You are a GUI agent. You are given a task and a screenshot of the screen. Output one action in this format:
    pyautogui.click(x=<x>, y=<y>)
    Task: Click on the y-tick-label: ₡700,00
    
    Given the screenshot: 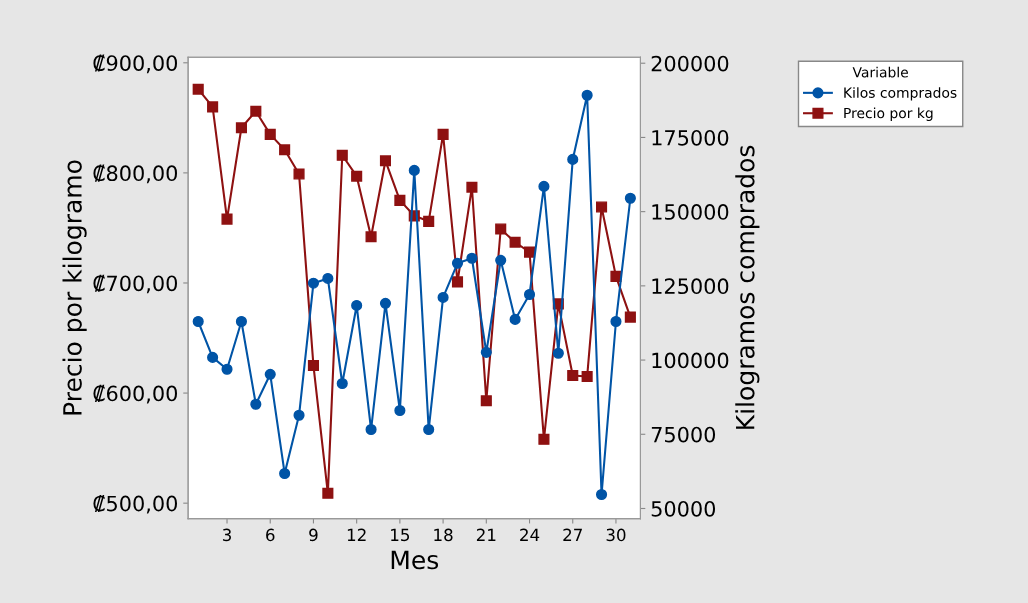 What is the action you would take?
    pyautogui.click(x=135, y=284)
    